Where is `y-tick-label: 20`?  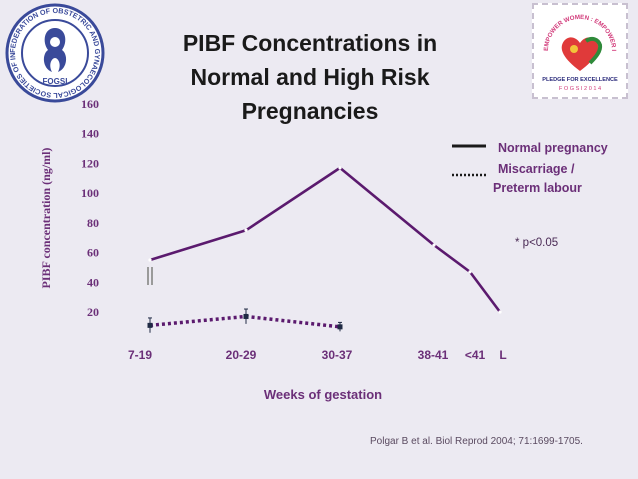
y-tick-label: 20 is located at coordinates (93, 312).